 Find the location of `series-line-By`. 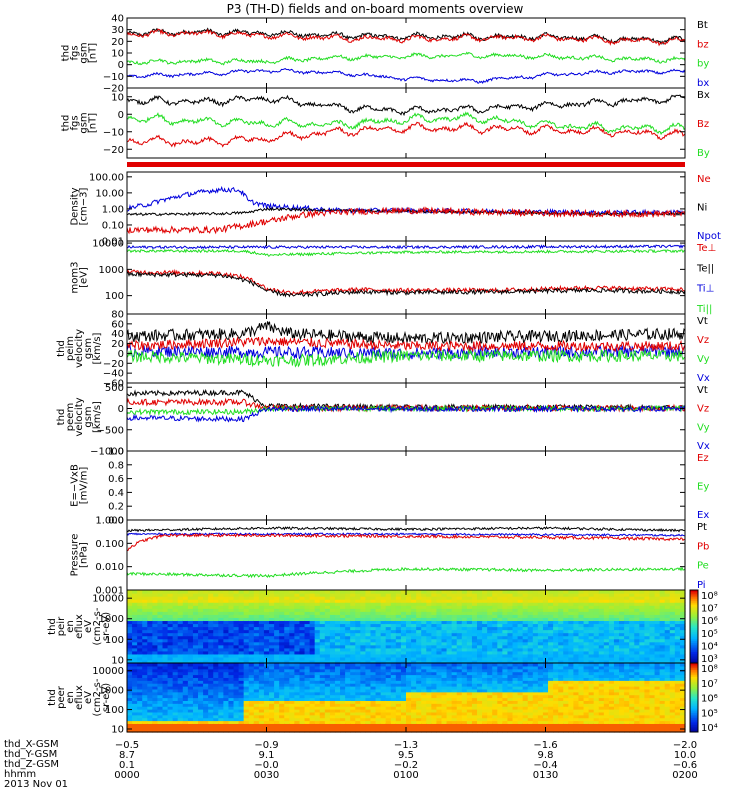

series-line-By is located at coordinates (406, 123).